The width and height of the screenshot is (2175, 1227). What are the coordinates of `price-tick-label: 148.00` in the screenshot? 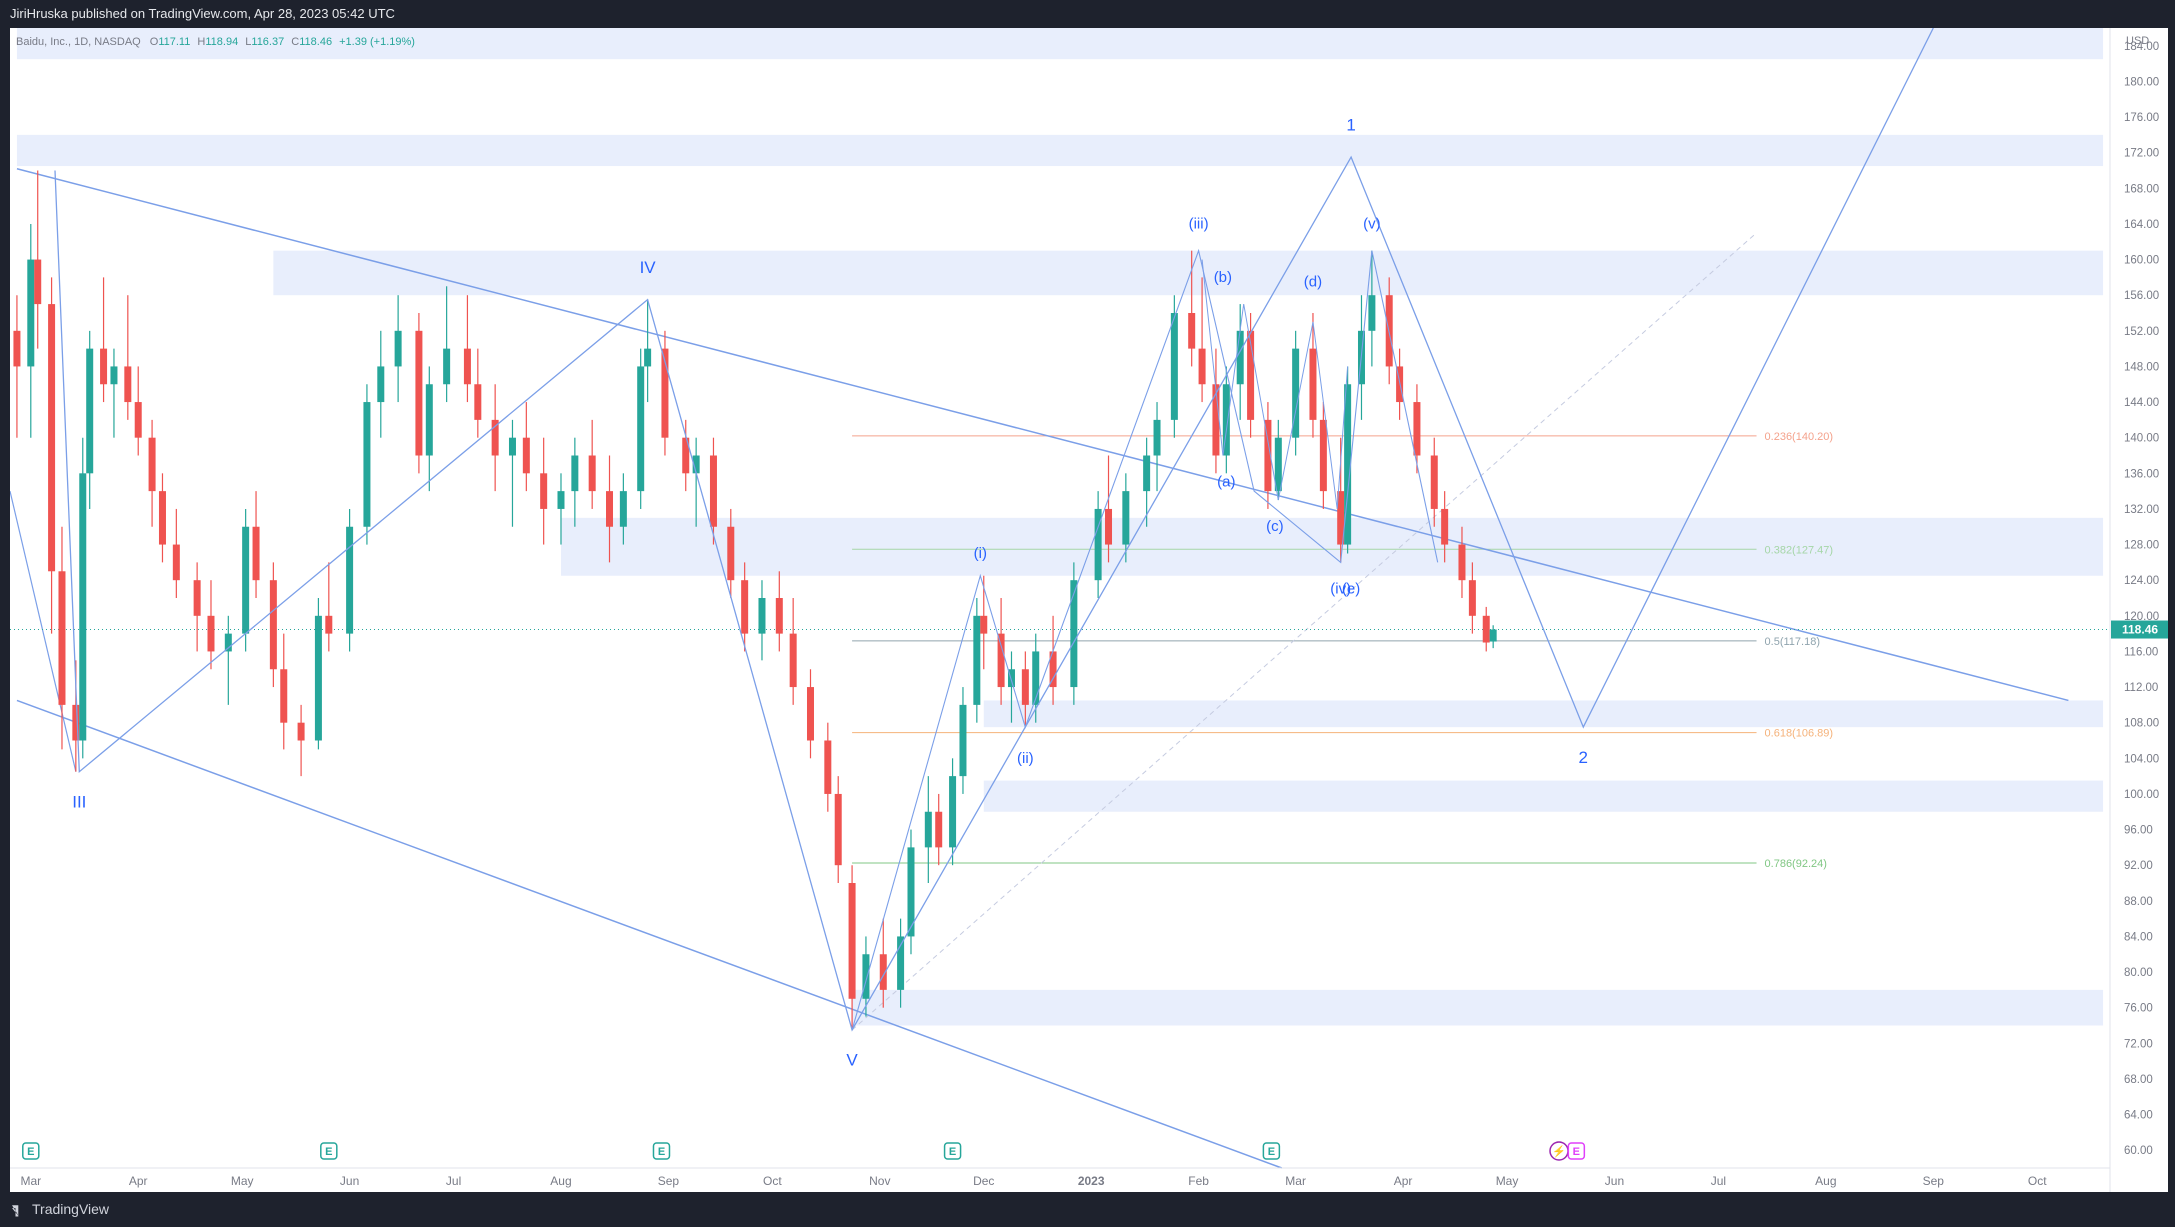 It's located at (2141, 367).